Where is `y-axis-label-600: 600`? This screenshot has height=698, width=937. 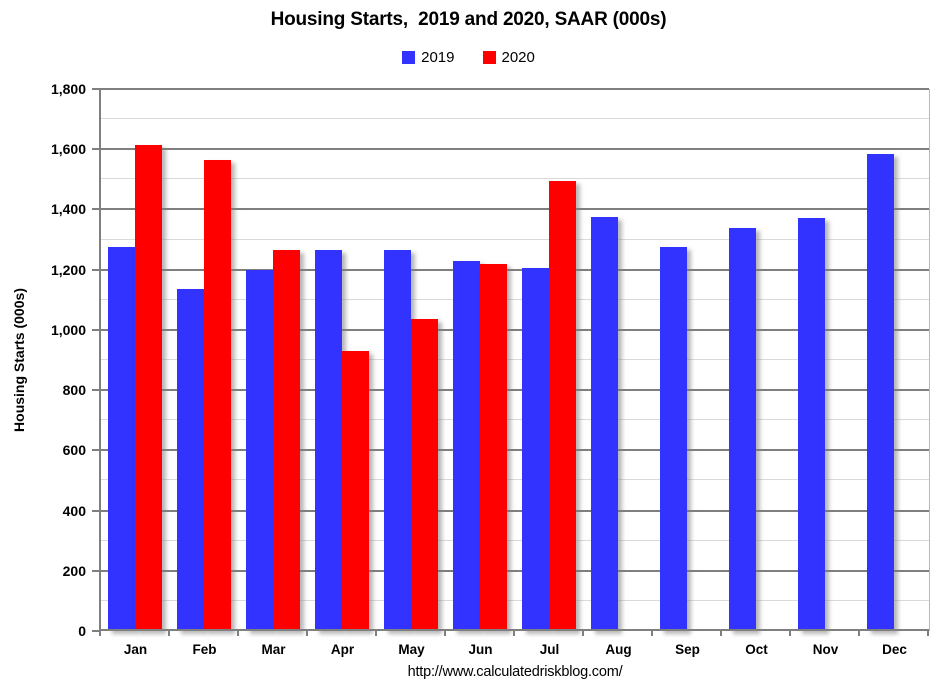
y-axis-label-600: 600 is located at coordinates (74, 450).